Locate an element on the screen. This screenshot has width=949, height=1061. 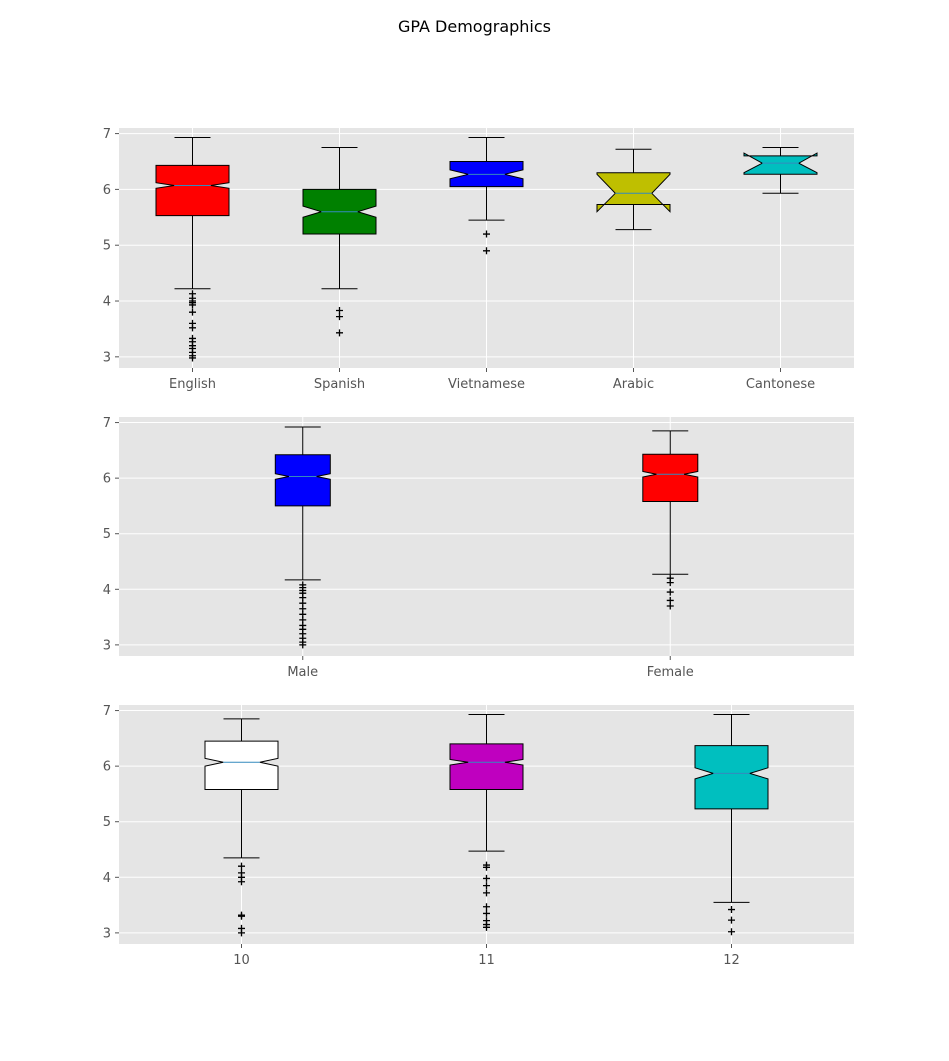
x-tick-label: Vietnamese is located at coordinates (486, 384).